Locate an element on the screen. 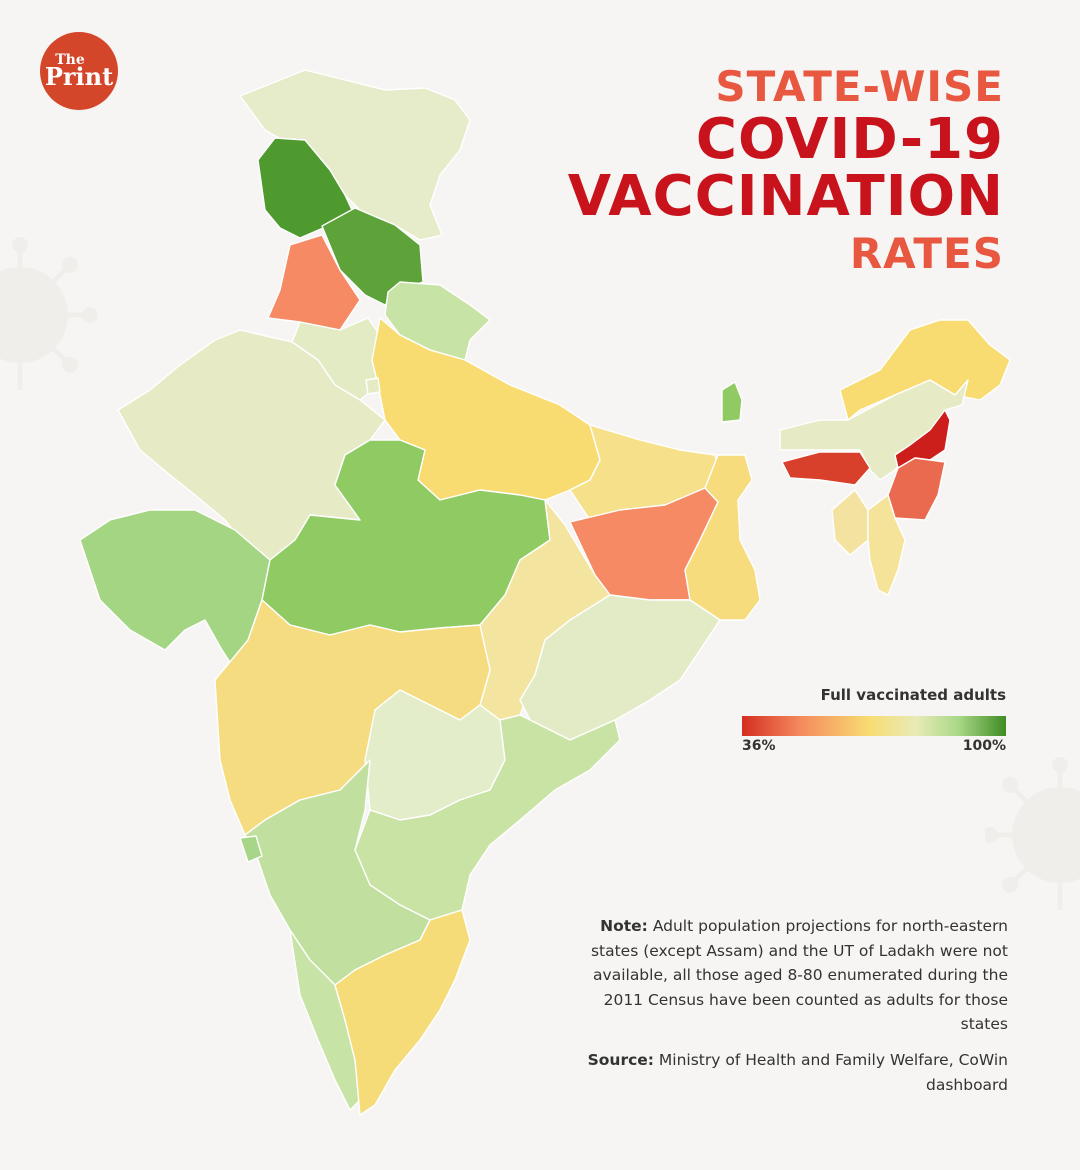 This screenshot has height=1170, width=1080. logo-large-text: Print is located at coordinates (79, 76).